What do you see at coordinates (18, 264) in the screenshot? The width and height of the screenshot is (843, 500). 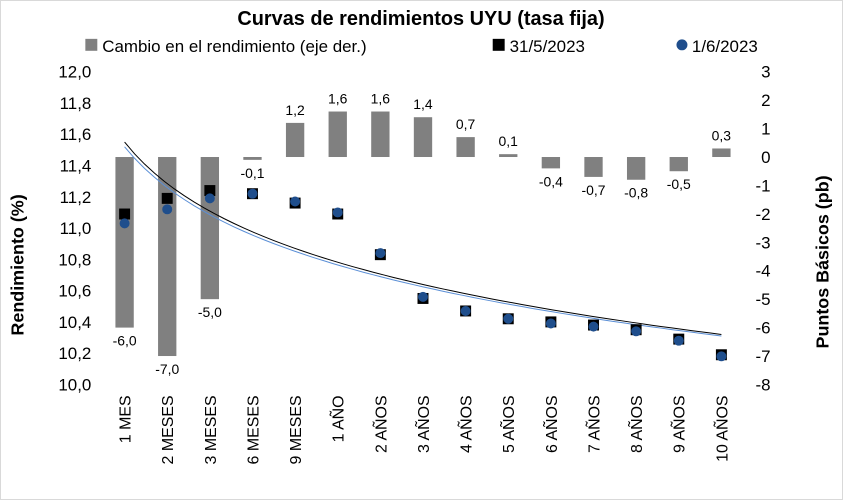 I see `left-axis-title: Rendimiento (%)` at bounding box center [18, 264].